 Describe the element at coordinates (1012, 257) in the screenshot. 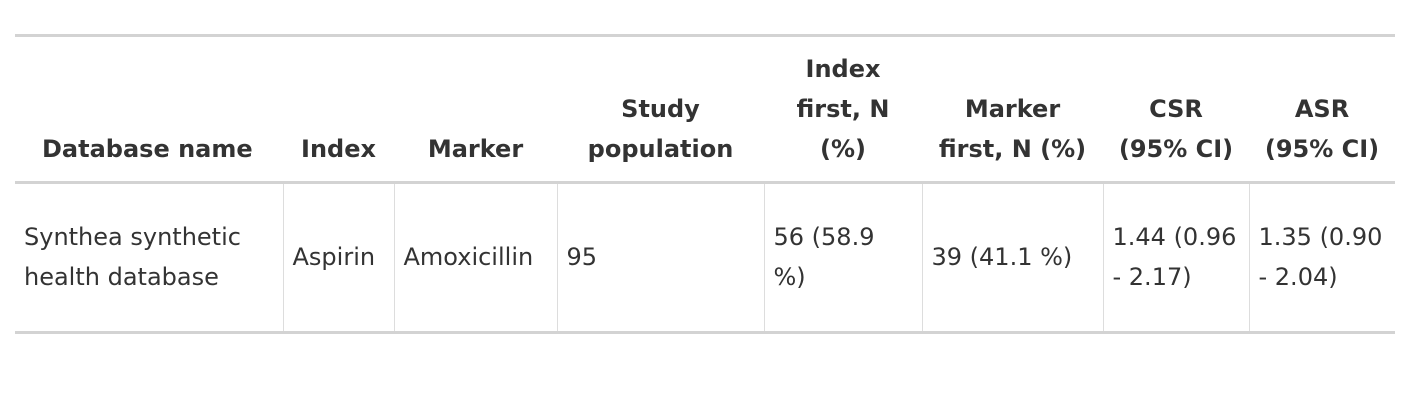

I see `cell-marker-first: 39 (41.1 %)` at that location.